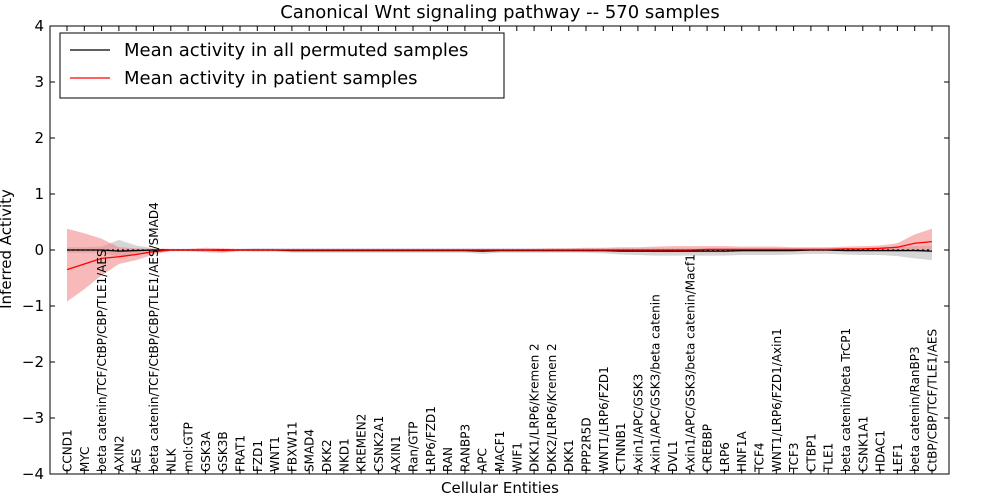  I want to click on x-tick-label: CREBBP, so click(708, 448).